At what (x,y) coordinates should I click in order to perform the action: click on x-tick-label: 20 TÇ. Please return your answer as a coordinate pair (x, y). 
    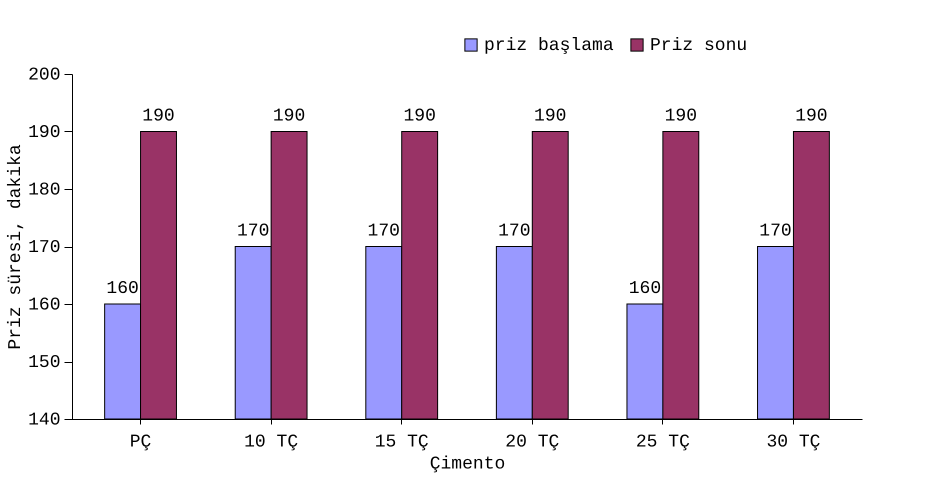
    Looking at the image, I should click on (532, 442).